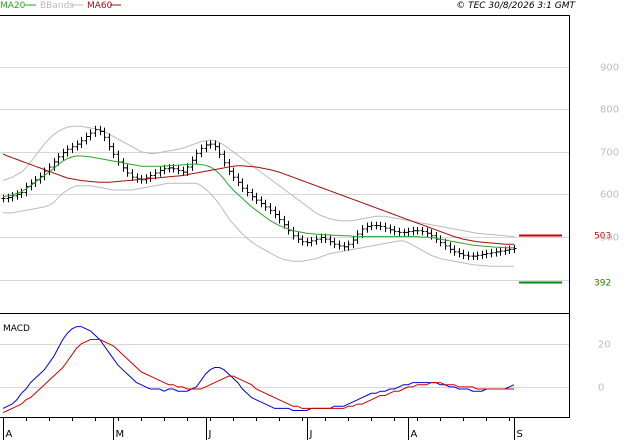 The width and height of the screenshot is (627, 440). I want to click on x-tick-label: A, so click(414, 434).